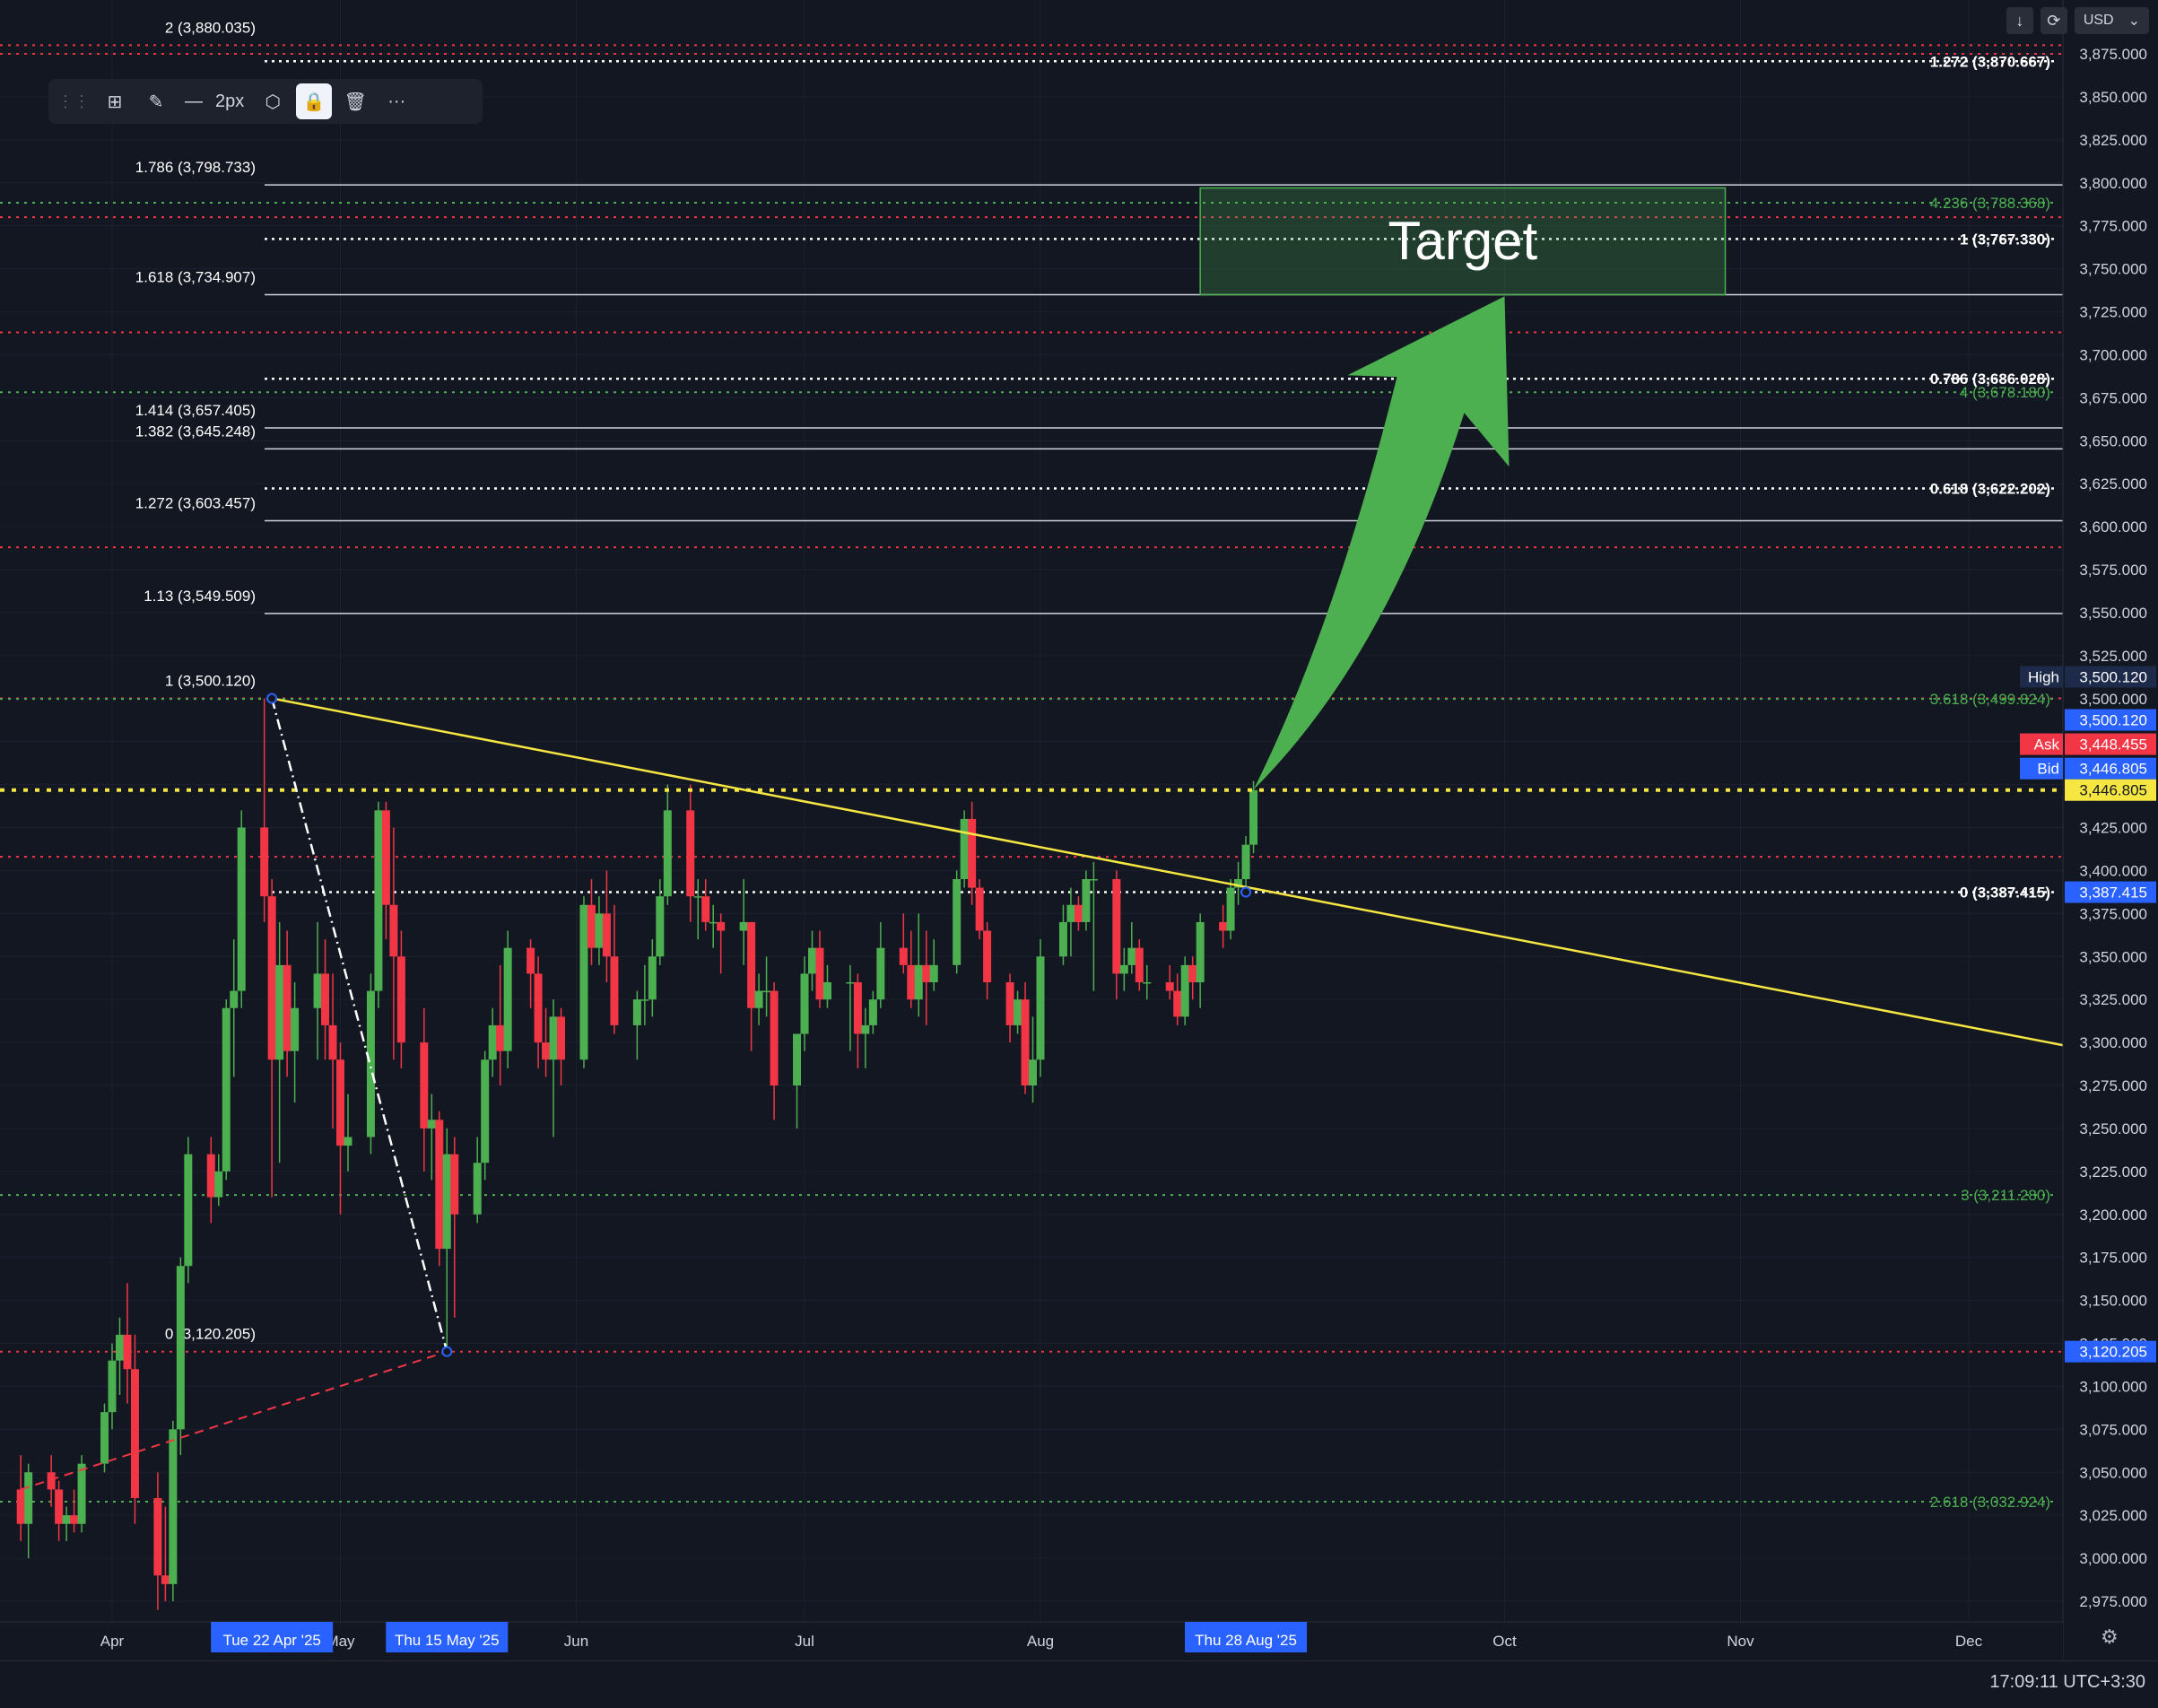  I want to click on fib-right-label: 0.618 (3,622.202), so click(1990, 489).